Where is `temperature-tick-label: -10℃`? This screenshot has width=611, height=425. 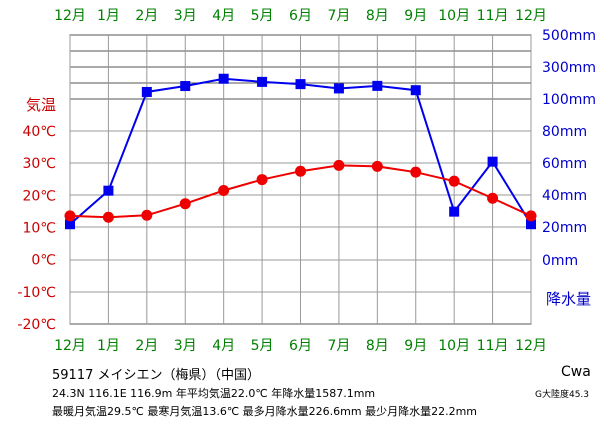
temperature-tick-label: -10℃ is located at coordinates (36, 293).